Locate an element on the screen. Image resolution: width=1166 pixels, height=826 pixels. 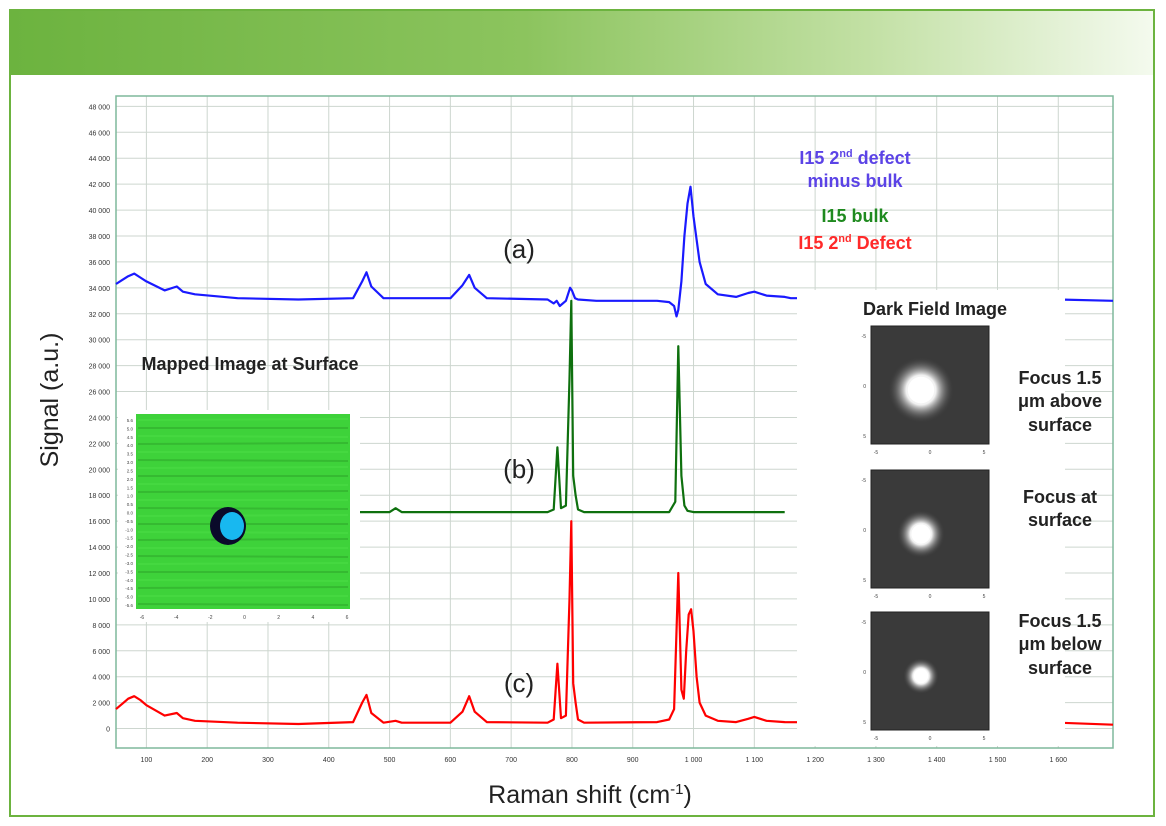
dark-field-caption-below: Focus 1.5 μm below surface is located at coordinates (1060, 644).